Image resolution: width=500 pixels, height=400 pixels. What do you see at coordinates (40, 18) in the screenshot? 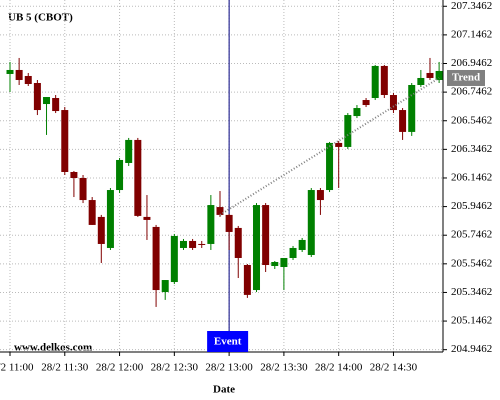
I see `chart-title: UB 5 (CBOT)` at bounding box center [40, 18].